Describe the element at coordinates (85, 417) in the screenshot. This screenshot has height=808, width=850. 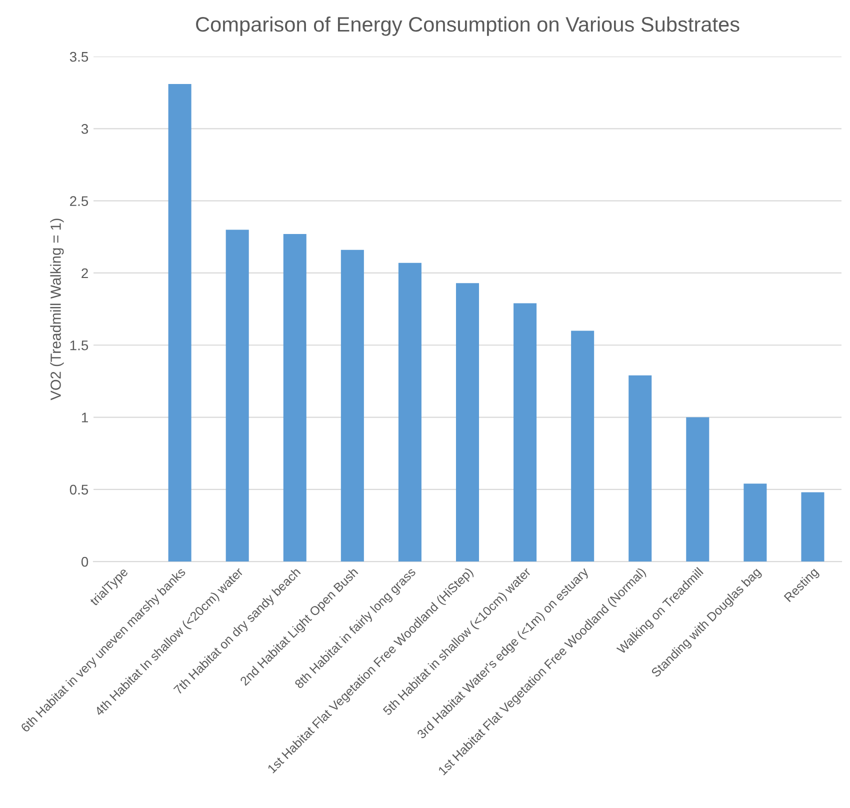
I see `y-tick-label: 1` at that location.